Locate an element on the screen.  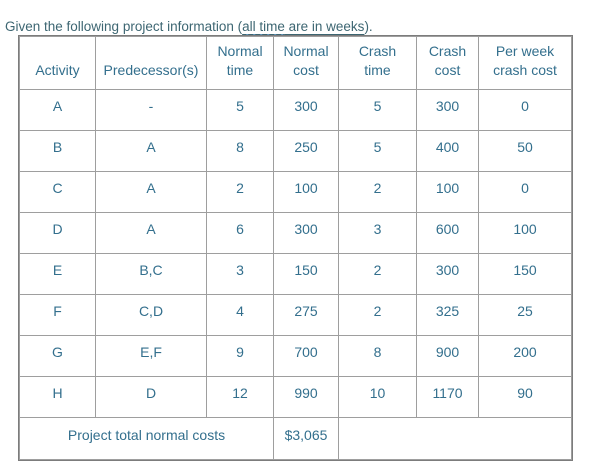
cell-predecessors: C,D is located at coordinates (151, 315).